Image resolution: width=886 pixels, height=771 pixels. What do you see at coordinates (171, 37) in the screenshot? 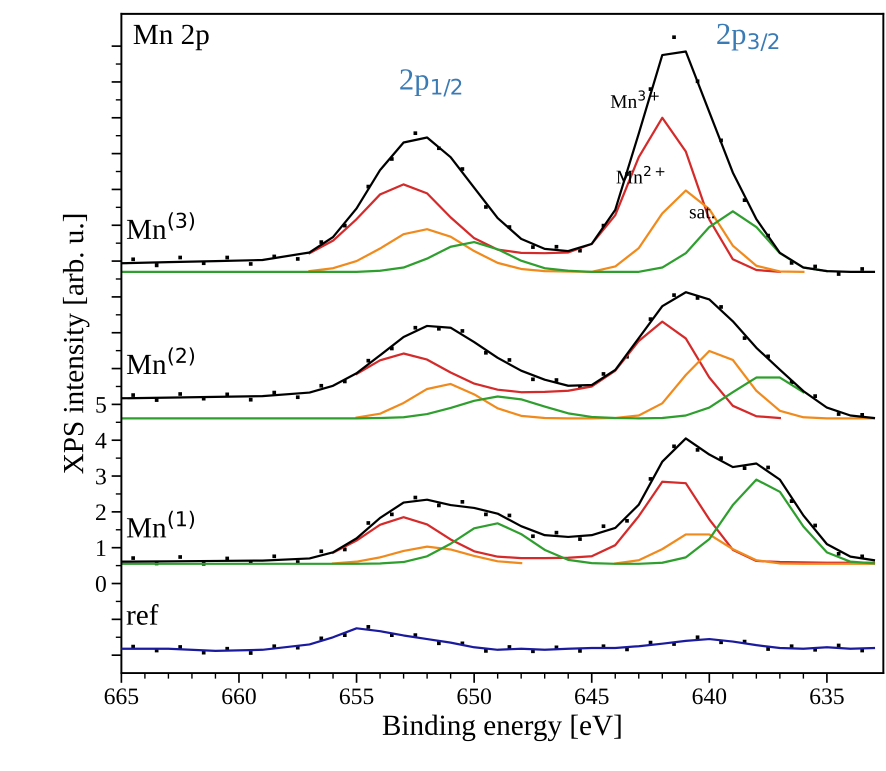
I see `annotation: Mn 2p` at bounding box center [171, 37].